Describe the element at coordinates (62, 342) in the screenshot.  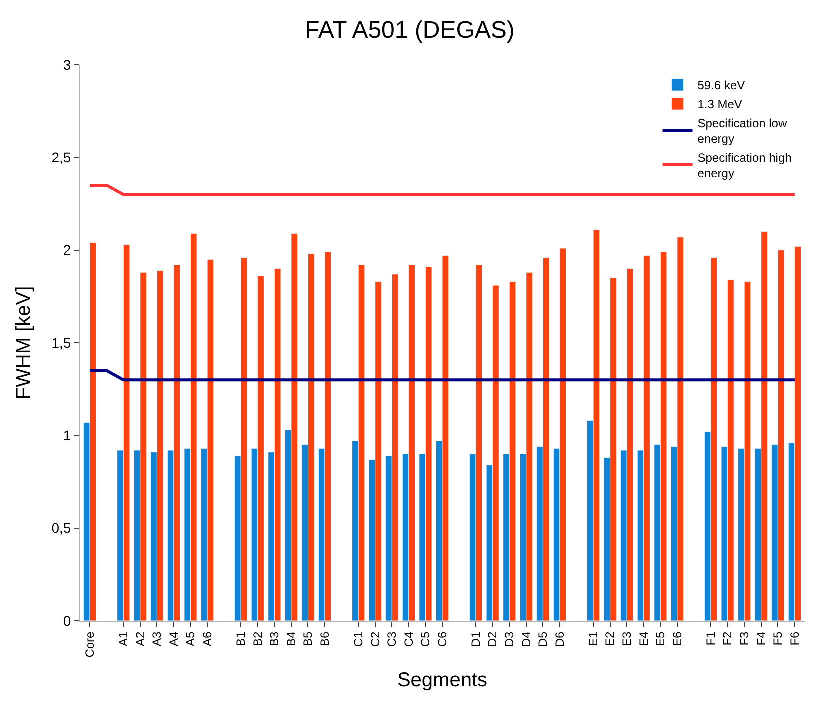
I see `y-tick-label: 1,5` at that location.